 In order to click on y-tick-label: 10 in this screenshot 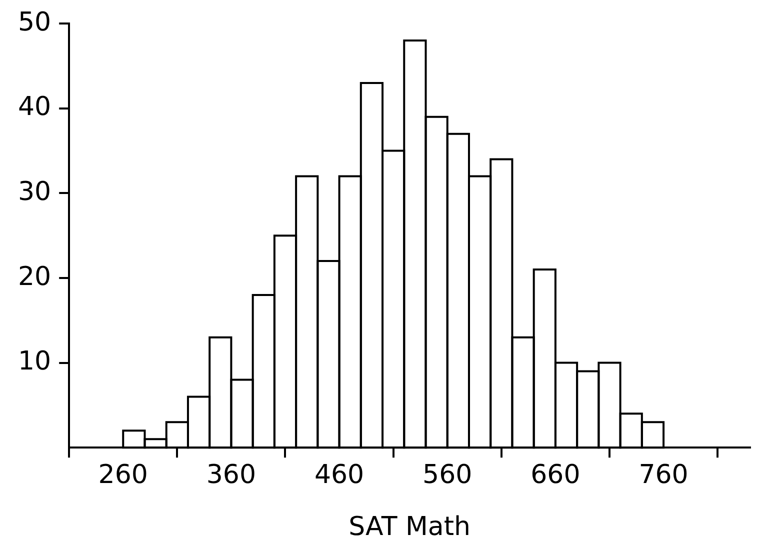, I will do `click(35, 361)`.